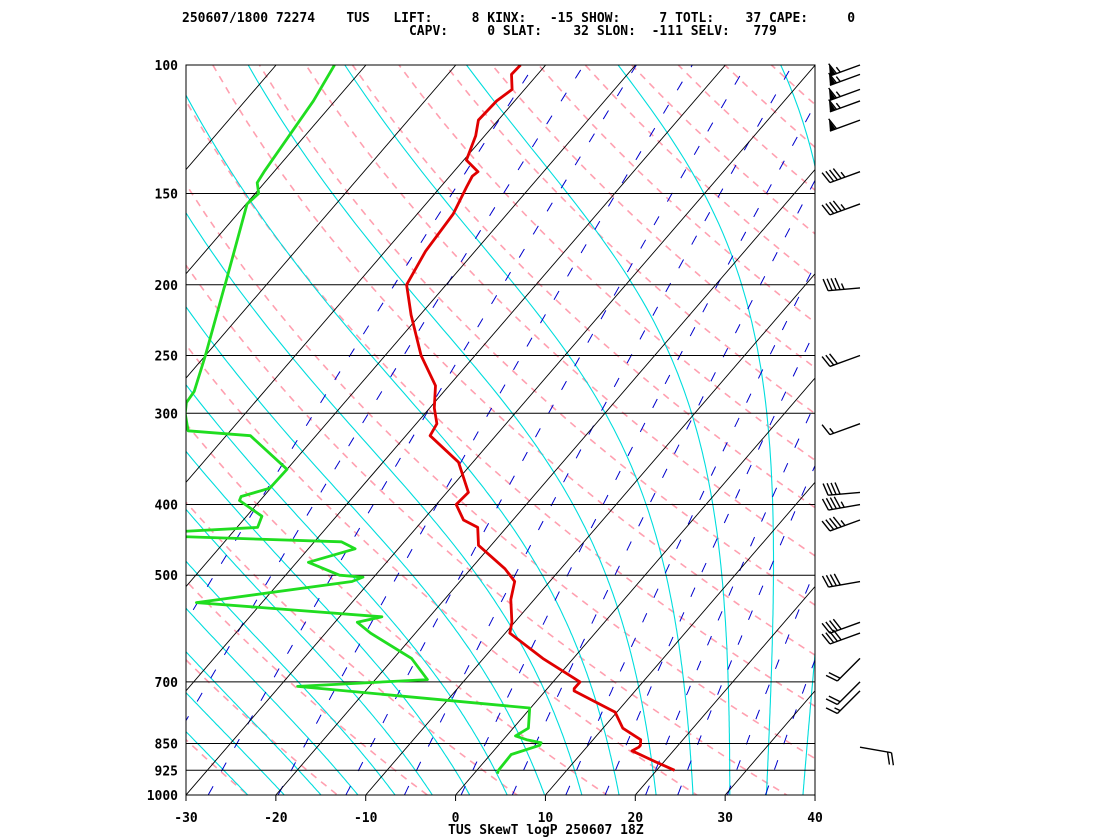 The height and width of the screenshot is (840, 1120). Describe the element at coordinates (167, 195) in the screenshot. I see `pressure-label: 150` at that location.